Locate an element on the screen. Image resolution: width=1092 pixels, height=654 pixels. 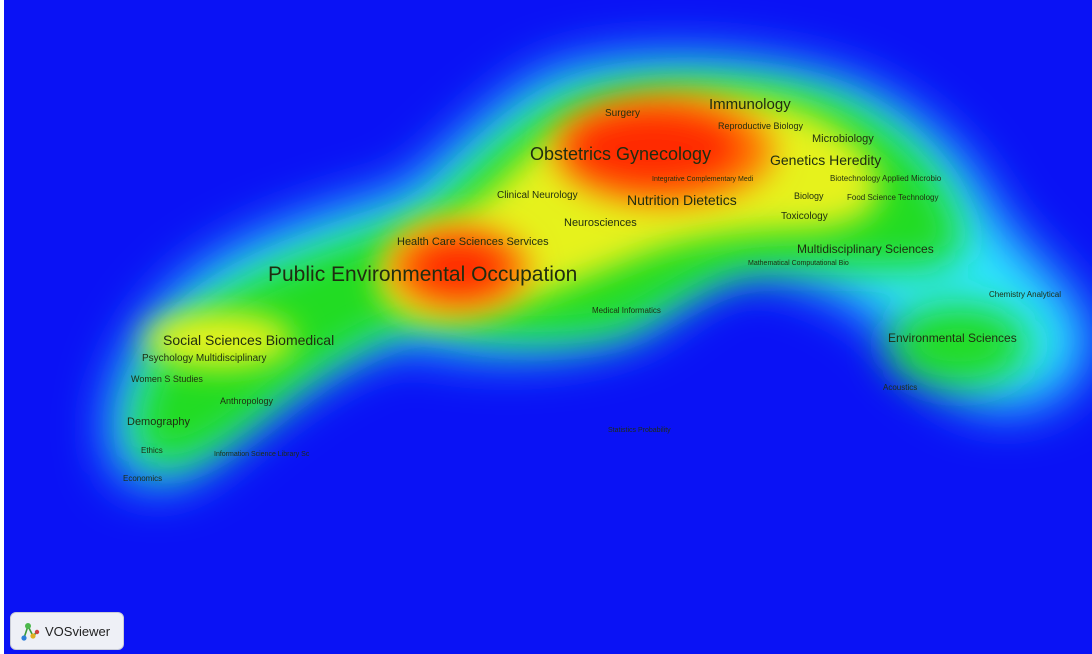
vosviewer-logo-icon is located at coordinates (30, 632).